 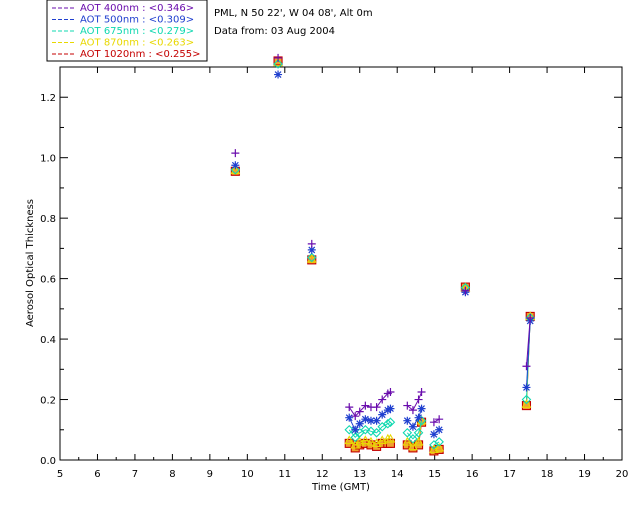 I want to click on location-text: PML, N 50 22', W 04 08', Alt 0m, so click(x=293, y=13).